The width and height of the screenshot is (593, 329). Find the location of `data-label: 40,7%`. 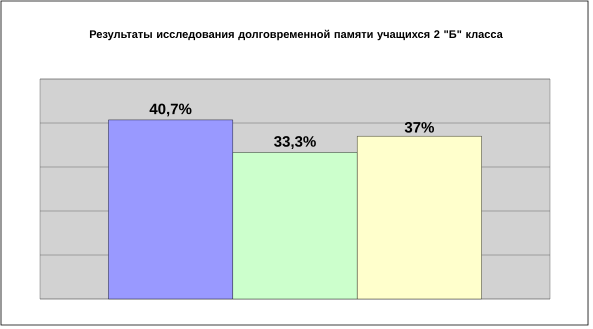

data-label: 40,7% is located at coordinates (171, 110).